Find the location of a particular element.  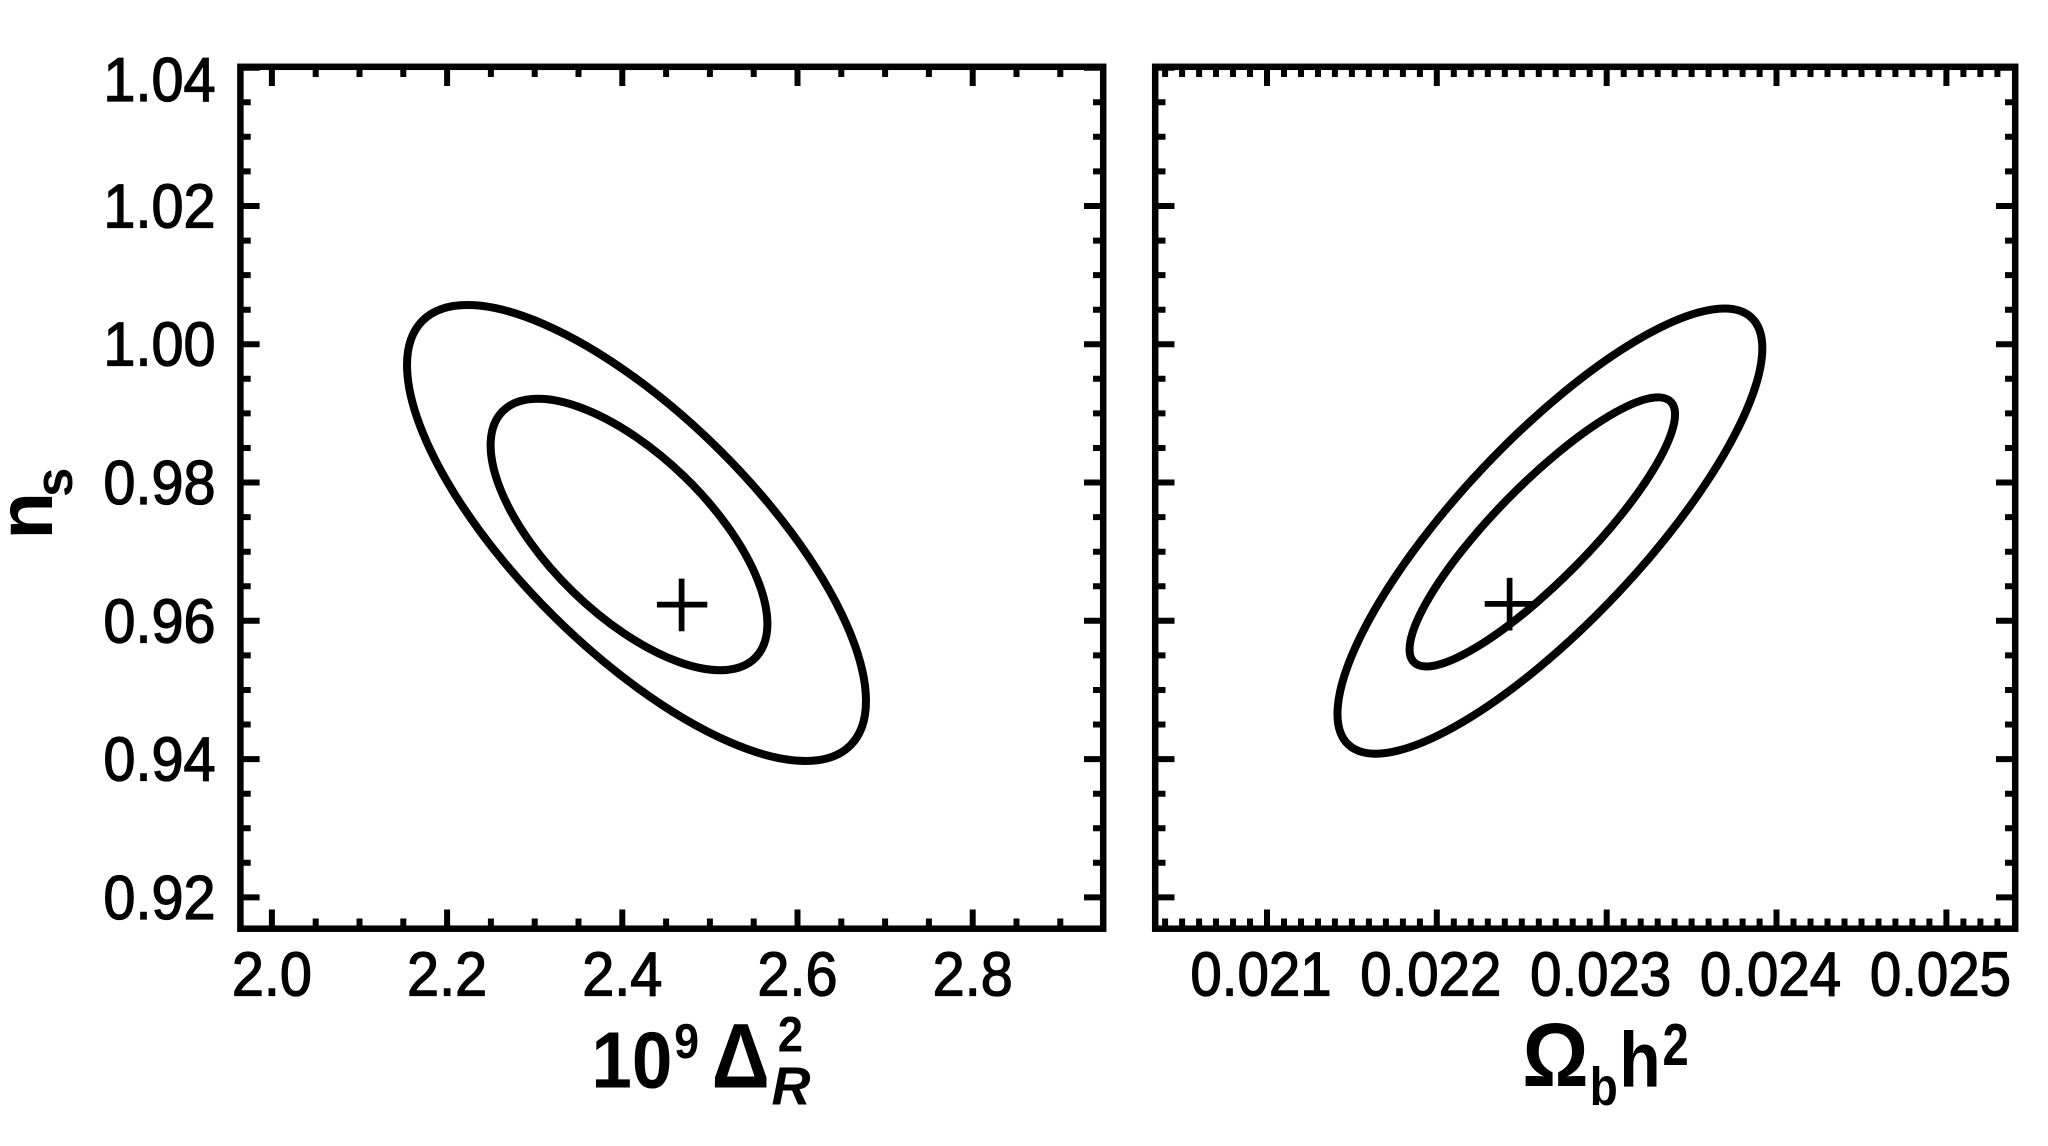

svg-text: b is located at coordinates (1604, 1086).